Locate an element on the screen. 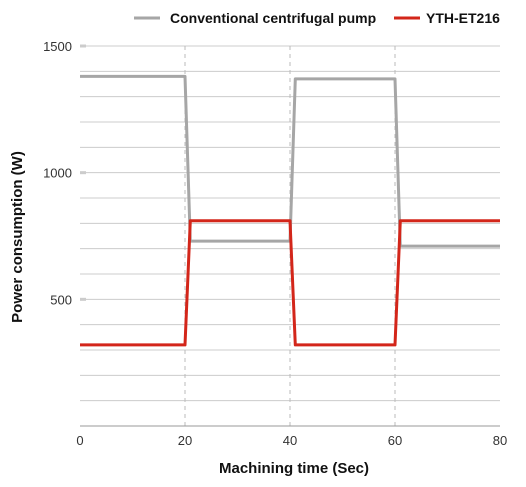 The width and height of the screenshot is (526, 487). legend-label-conventional: Conventional centrifugal pump is located at coordinates (273, 18).